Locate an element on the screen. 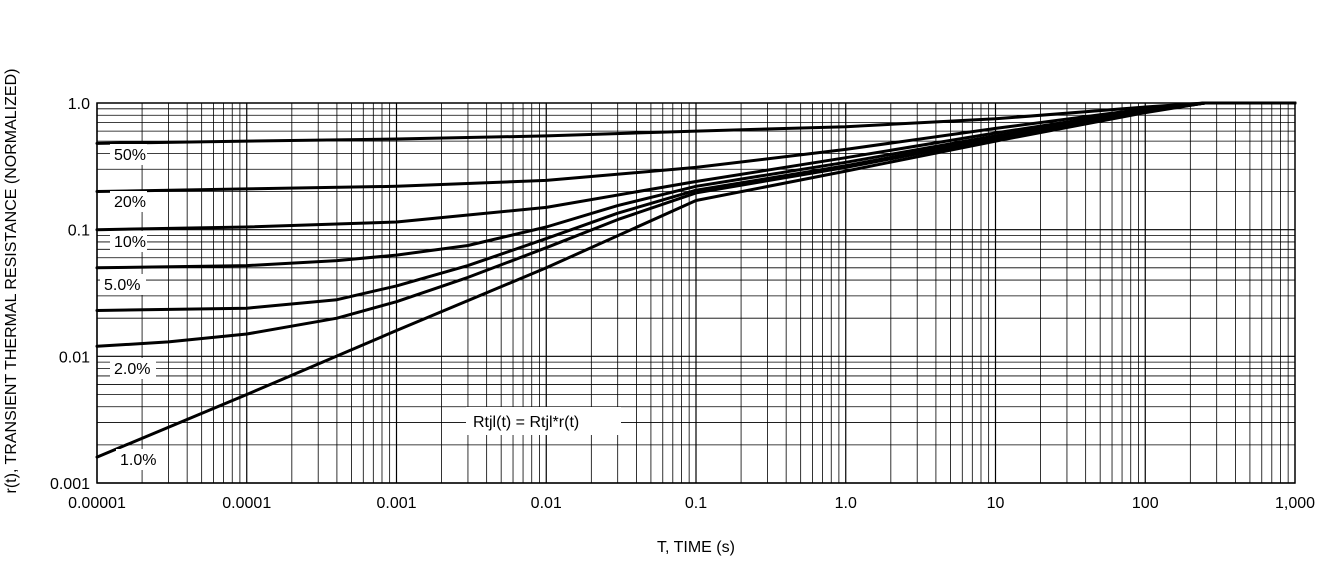  y-tick-label: 1.0 is located at coordinates (79, 104).